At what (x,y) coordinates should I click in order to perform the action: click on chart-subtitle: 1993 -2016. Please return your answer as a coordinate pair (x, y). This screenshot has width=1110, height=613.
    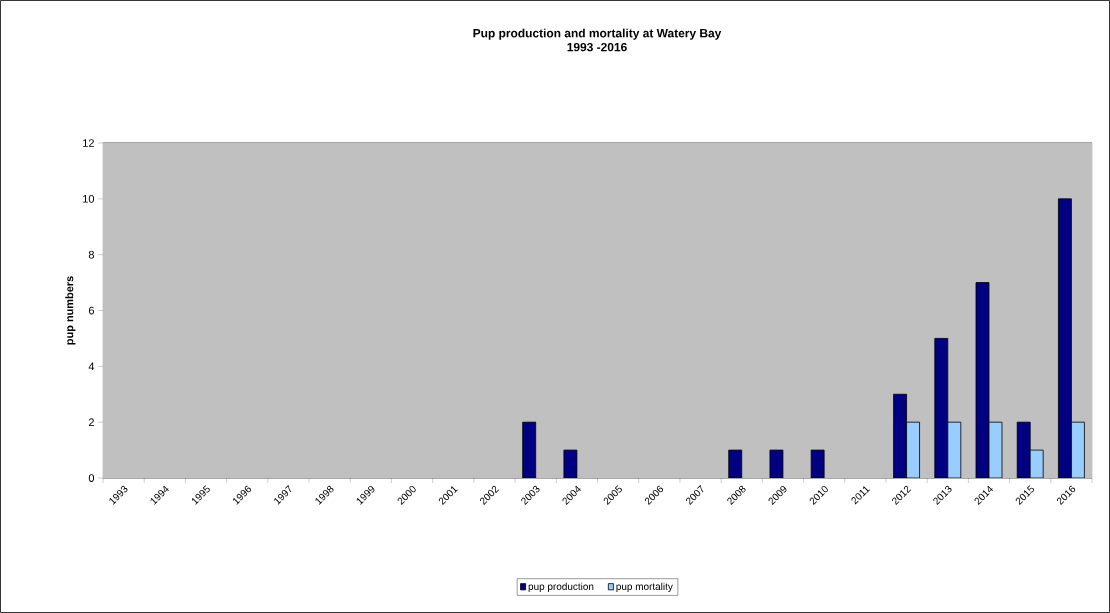
    Looking at the image, I should click on (597, 47).